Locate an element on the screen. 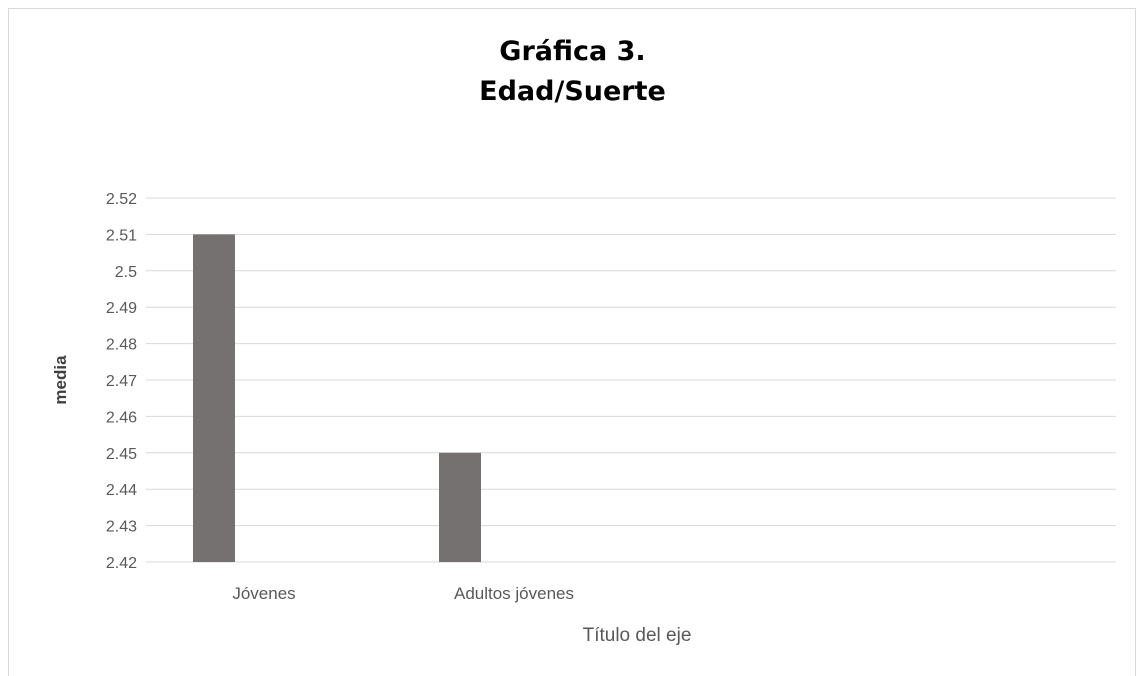 This screenshot has width=1145, height=676. x-axis-title: Título del eje is located at coordinates (637, 635).